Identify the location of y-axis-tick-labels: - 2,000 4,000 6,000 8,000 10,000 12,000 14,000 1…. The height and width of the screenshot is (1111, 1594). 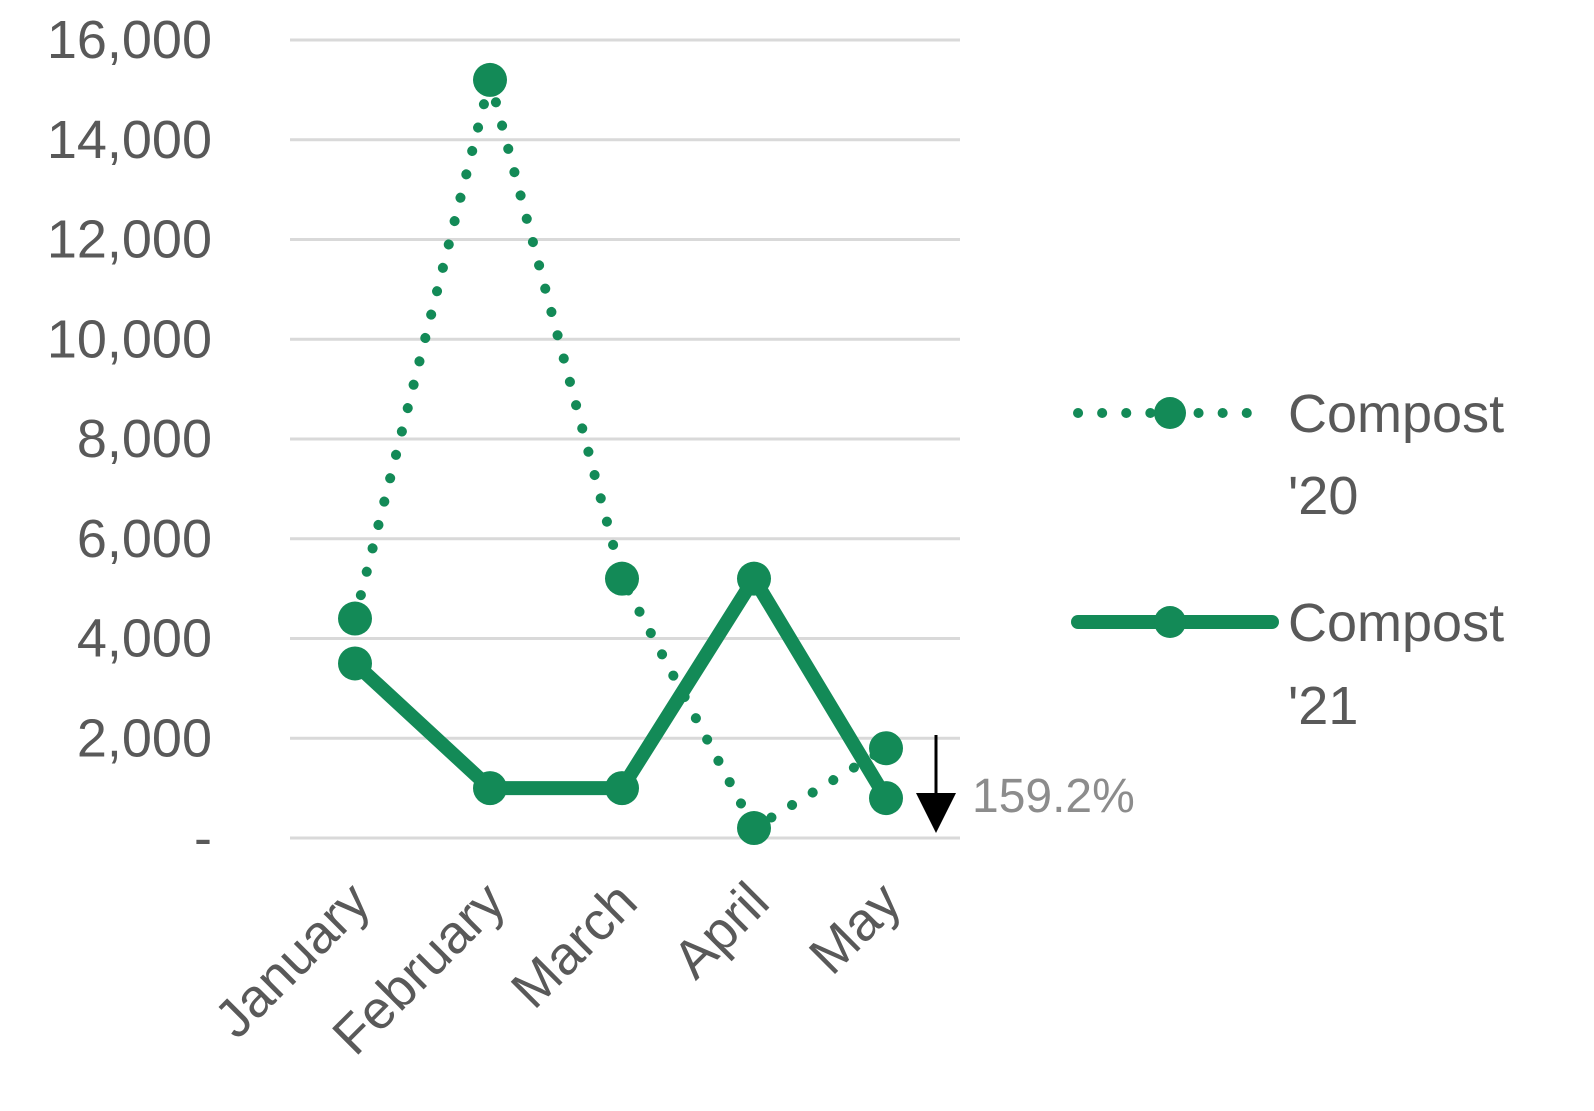
(129, 439).